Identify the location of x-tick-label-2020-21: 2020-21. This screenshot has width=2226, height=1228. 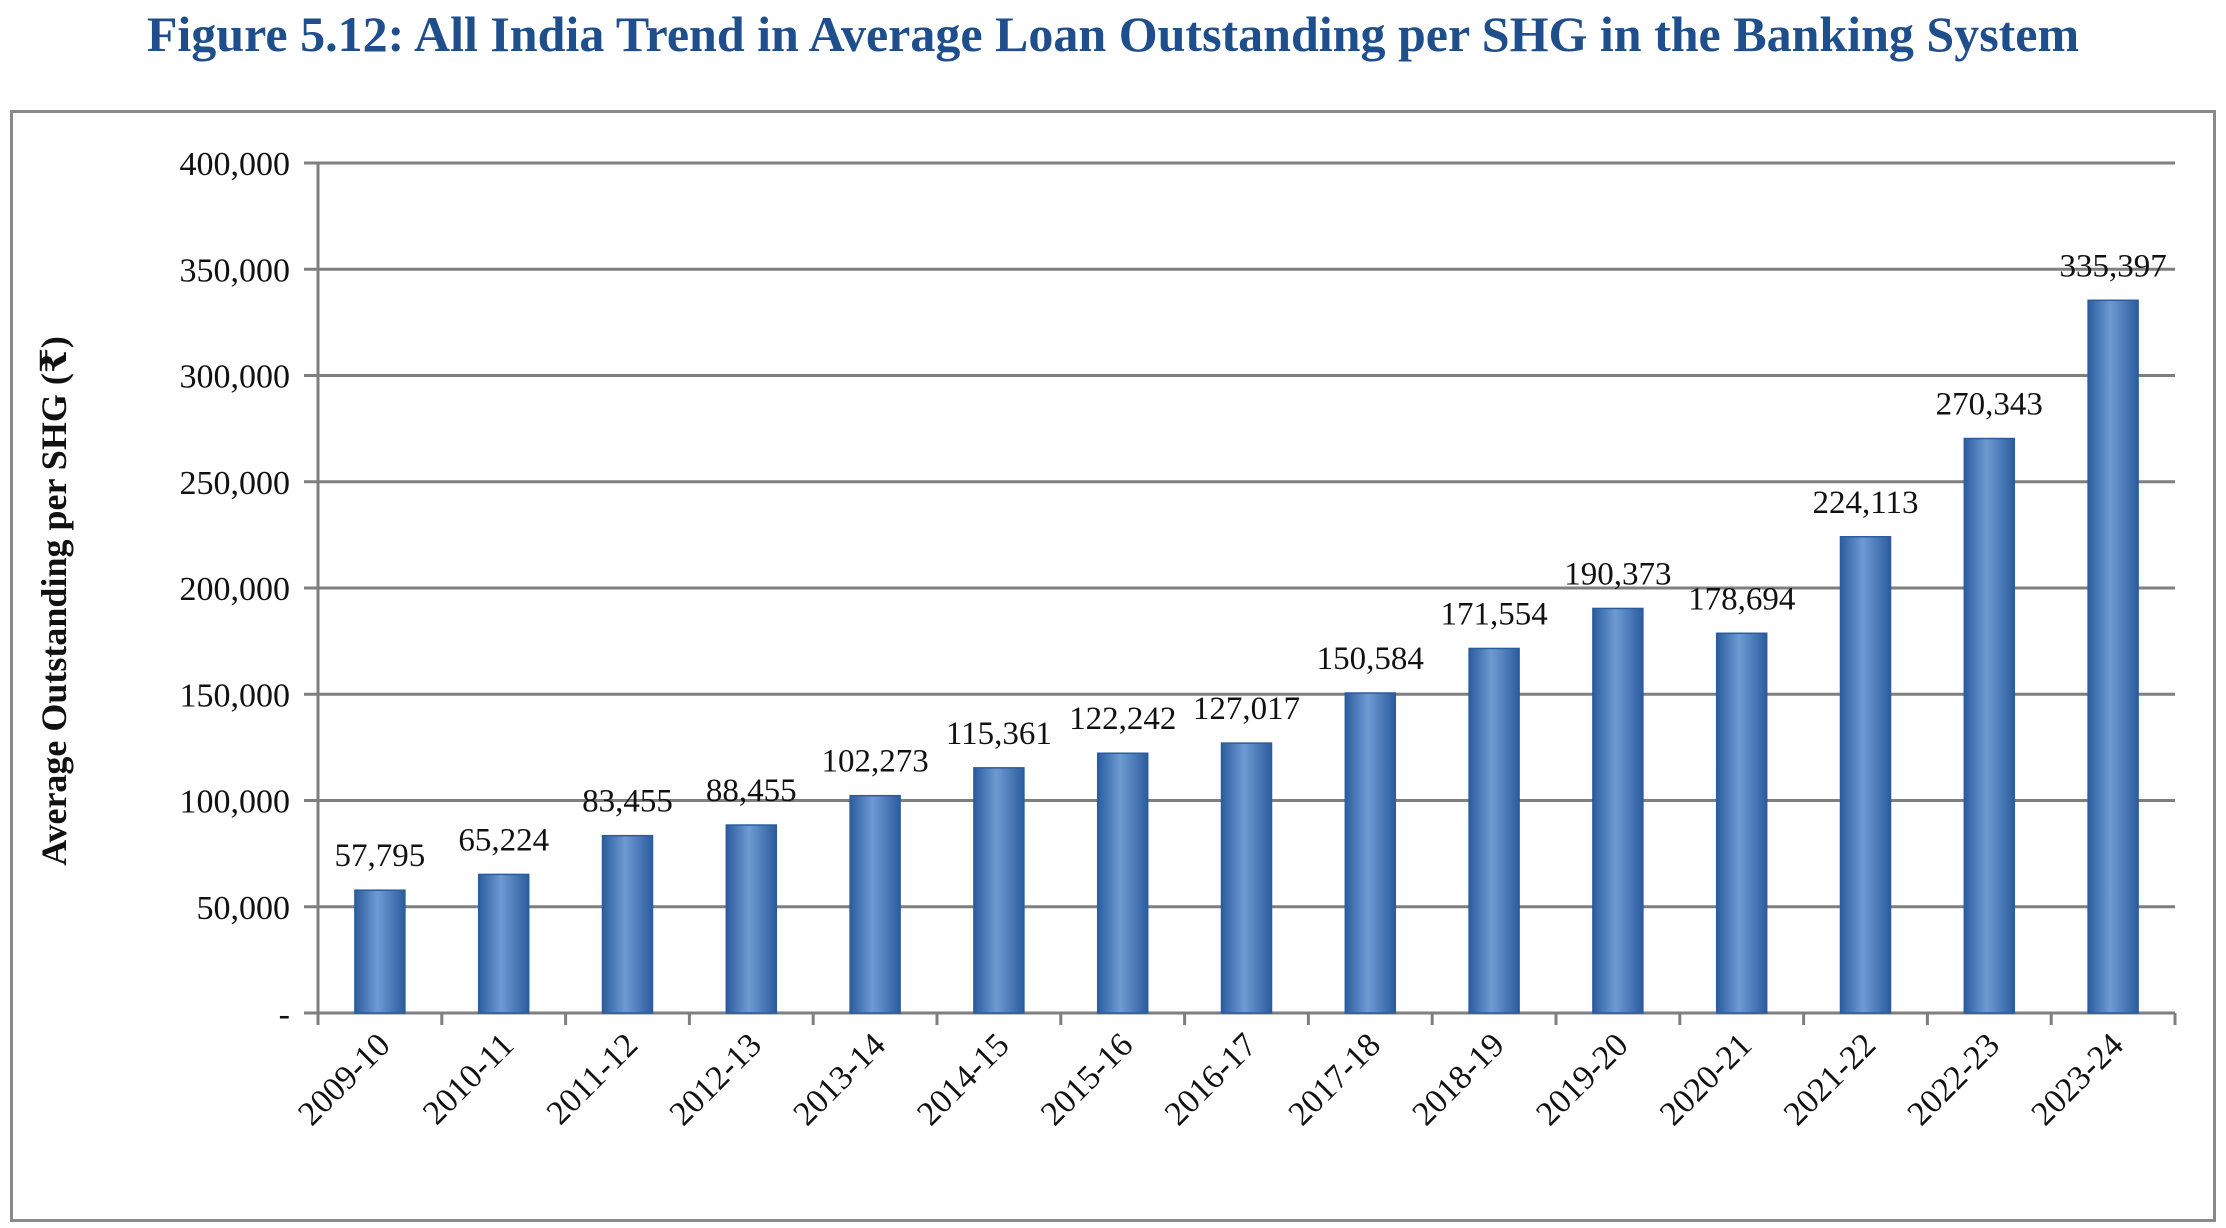
(1706, 1079).